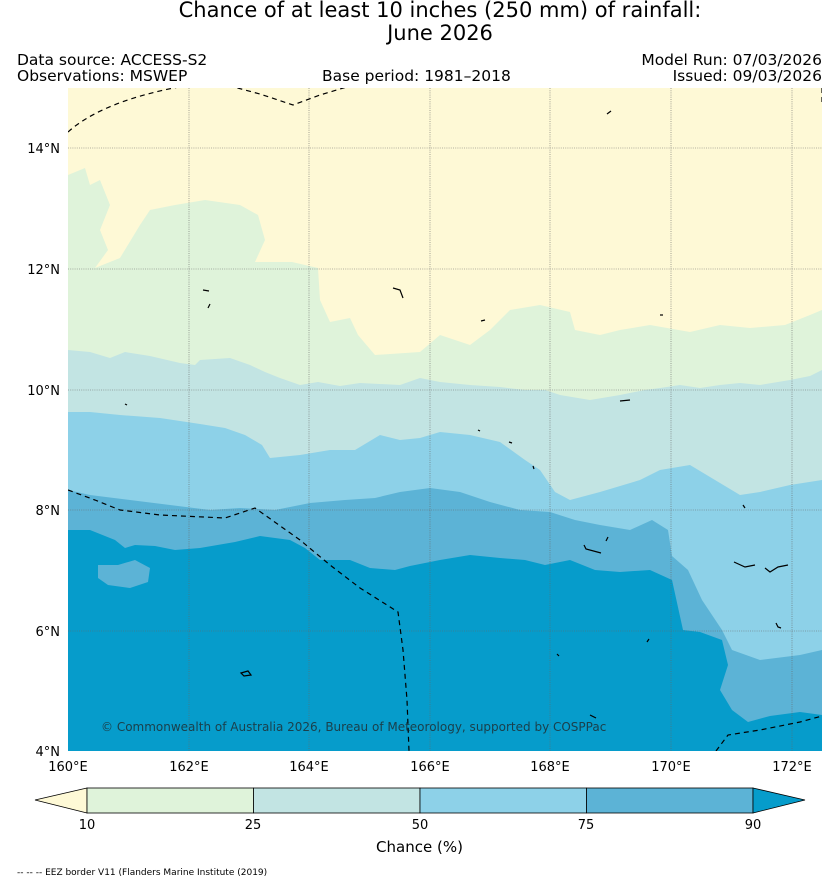 The image size is (839, 885). Describe the element at coordinates (48, 632) in the screenshot. I see `lat-tick-6: 6°N` at that location.